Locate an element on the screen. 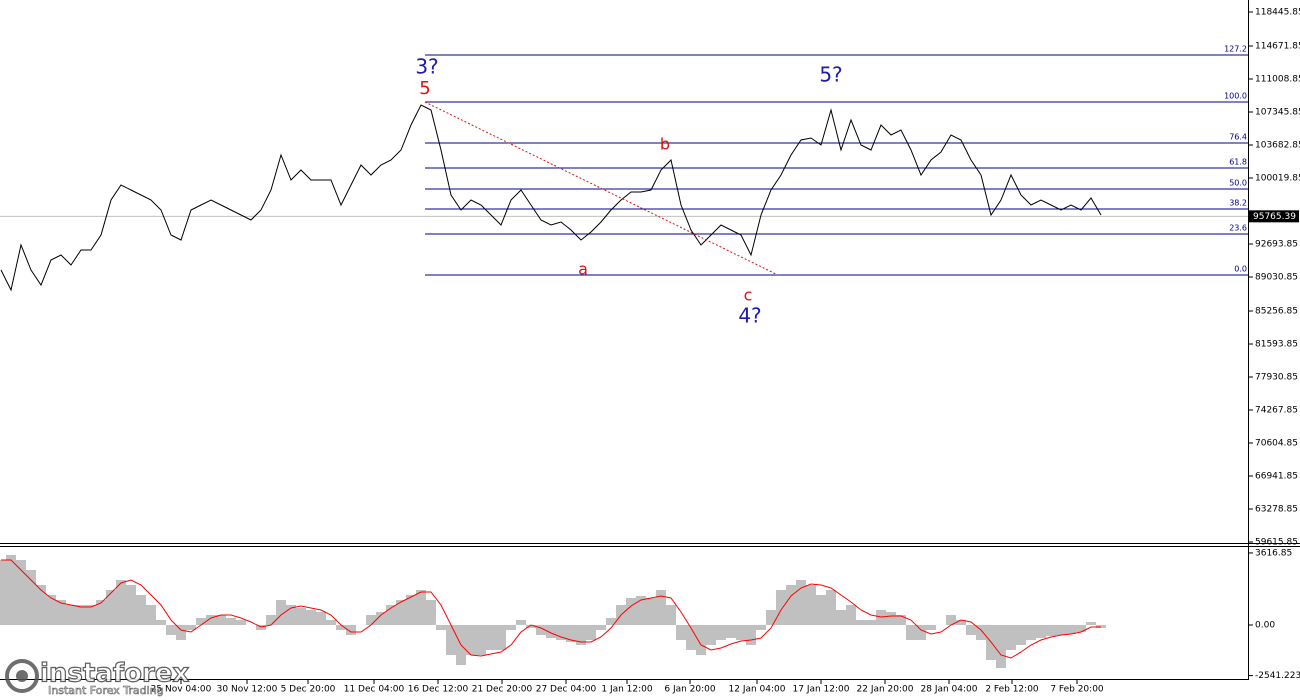 The image size is (1300, 700). wave-label: 4? is located at coordinates (749, 316).